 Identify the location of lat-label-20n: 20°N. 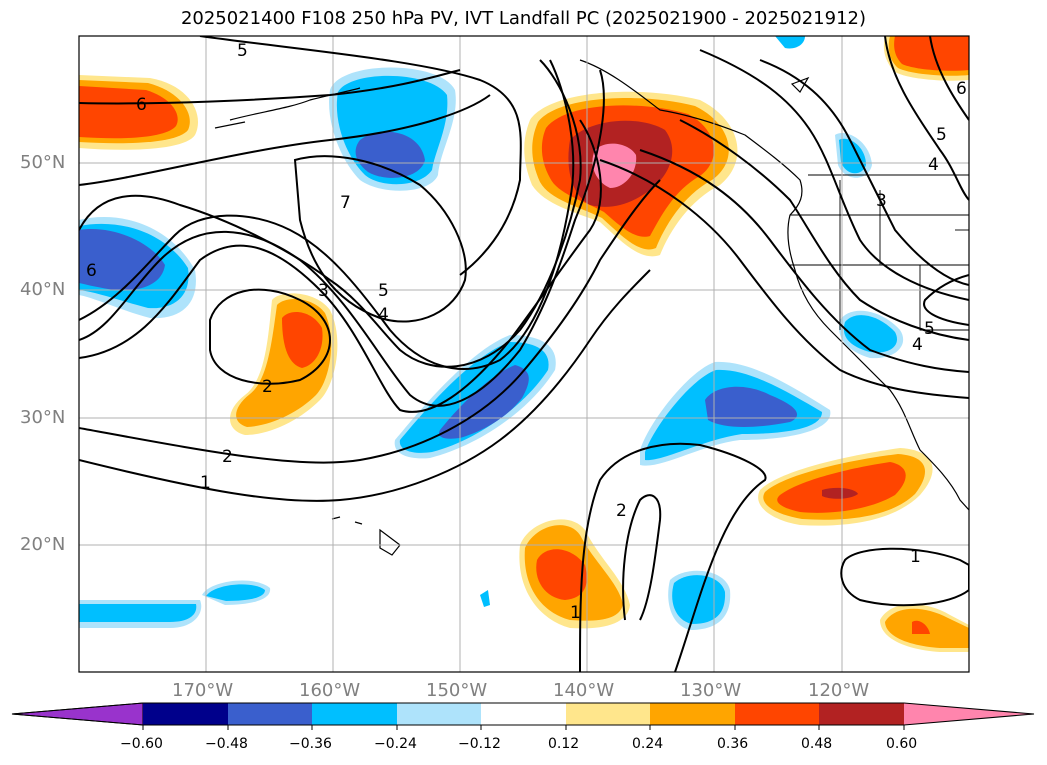
(43, 544).